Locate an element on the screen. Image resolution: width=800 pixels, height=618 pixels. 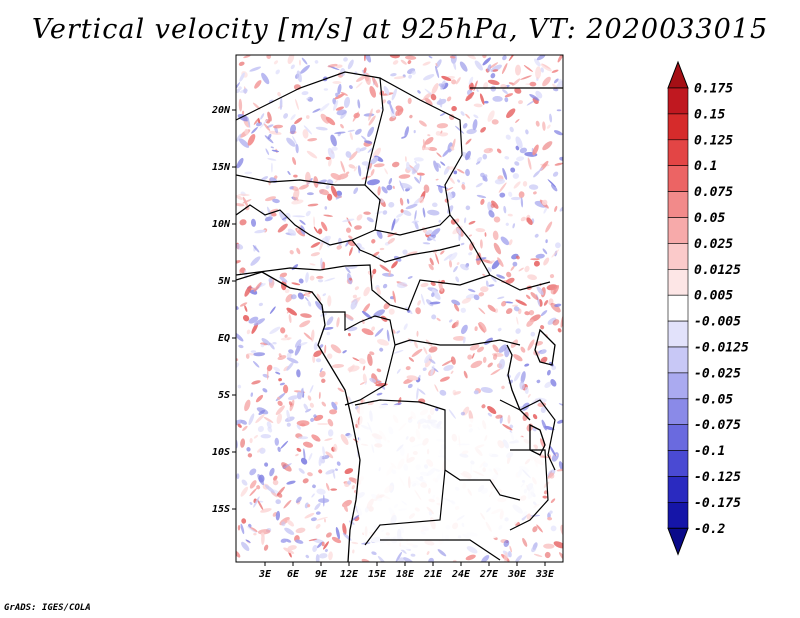
colorbar-label: -0.125 is located at coordinates (717, 477).